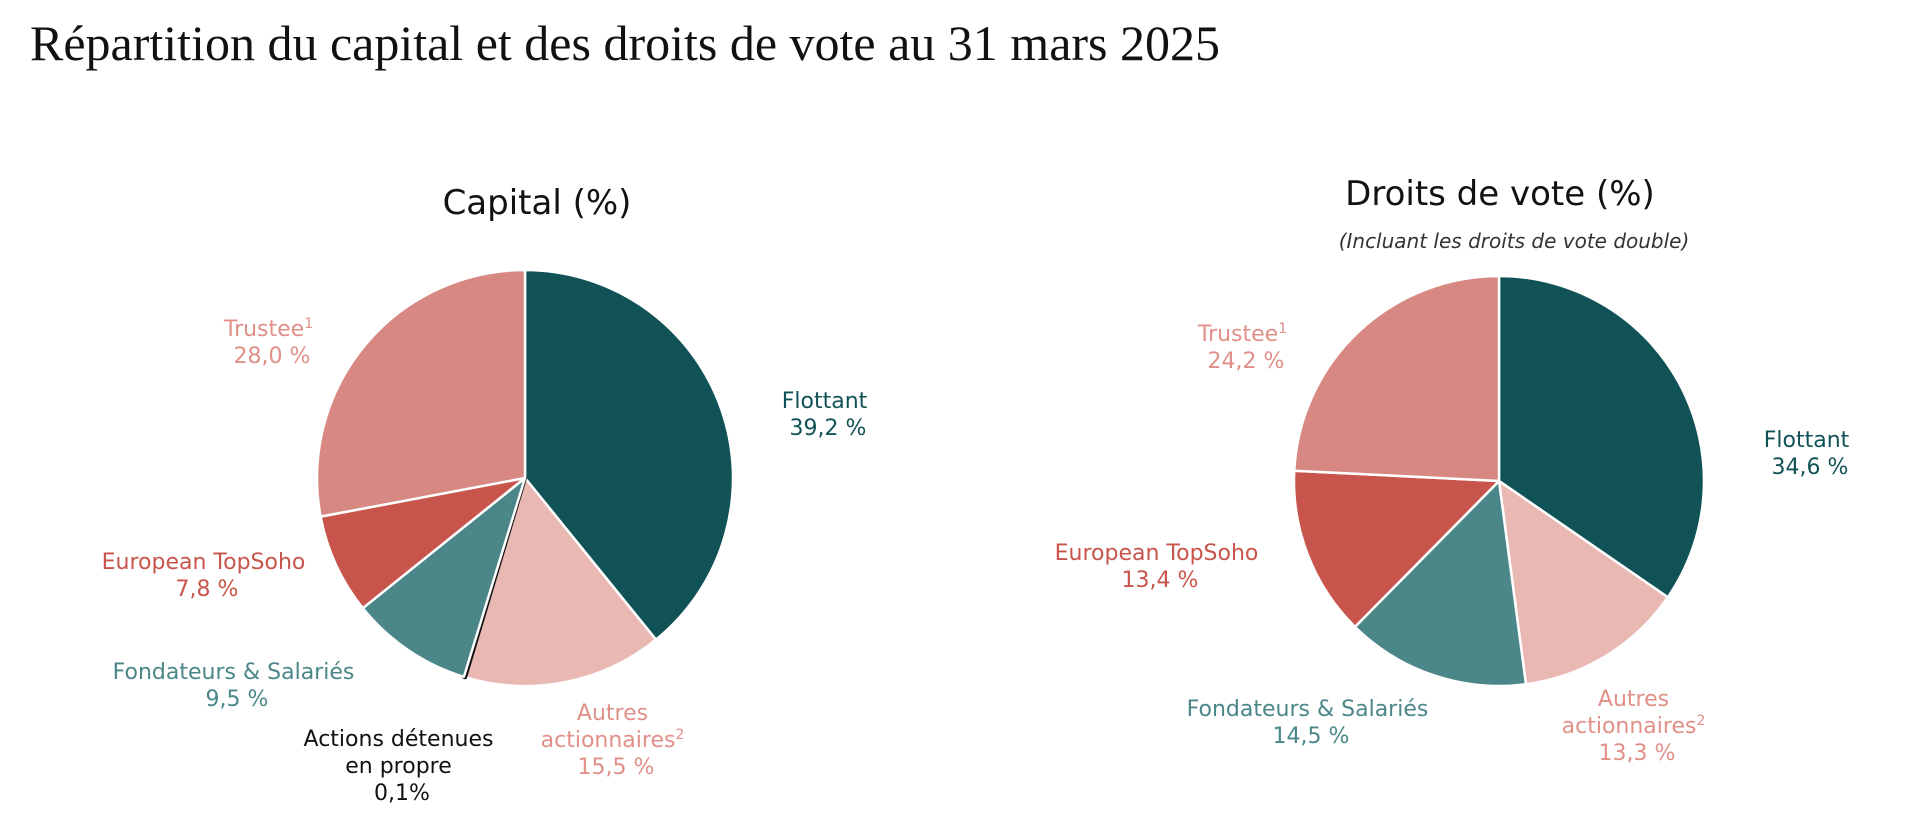  I want to click on voting-chart-title: Droits de vote (%), so click(1500, 194).